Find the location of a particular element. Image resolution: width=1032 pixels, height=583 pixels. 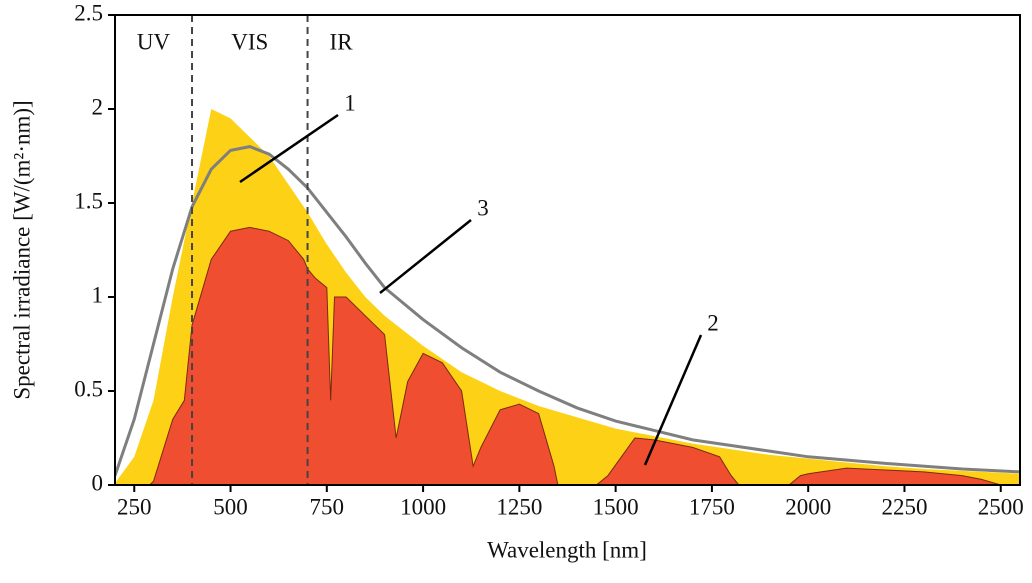

series-label: 2 is located at coordinates (713, 322).